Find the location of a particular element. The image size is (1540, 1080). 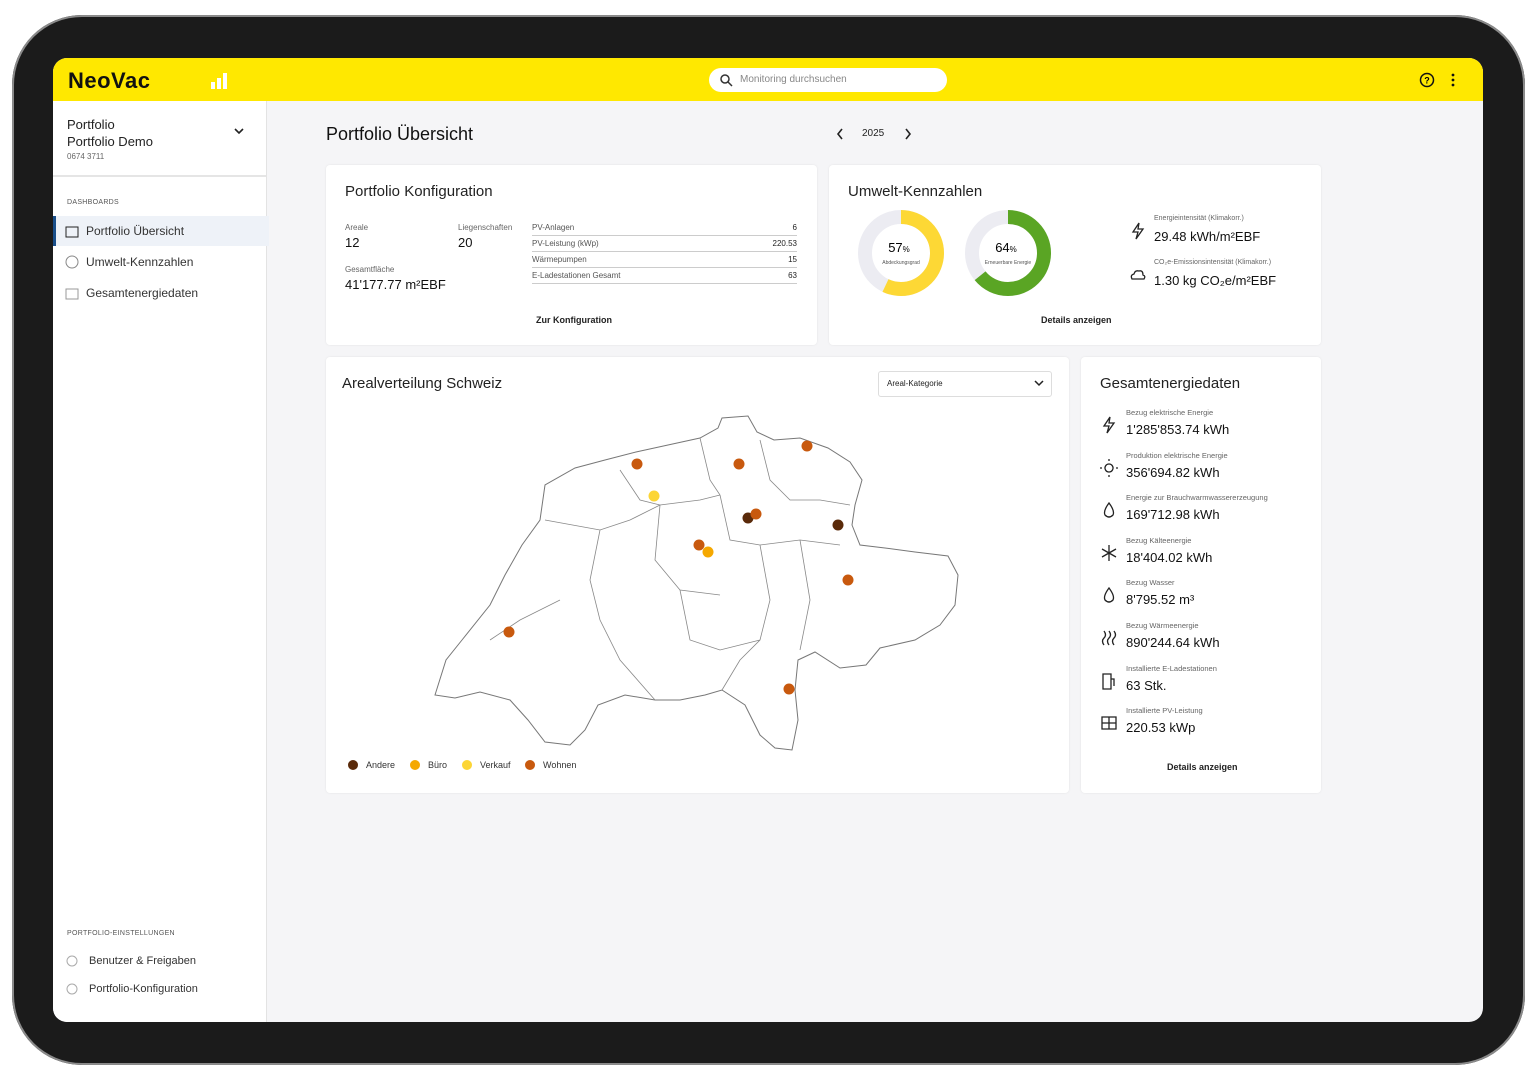

search-box: Monitoring durchsuchen is located at coordinates (828, 80).